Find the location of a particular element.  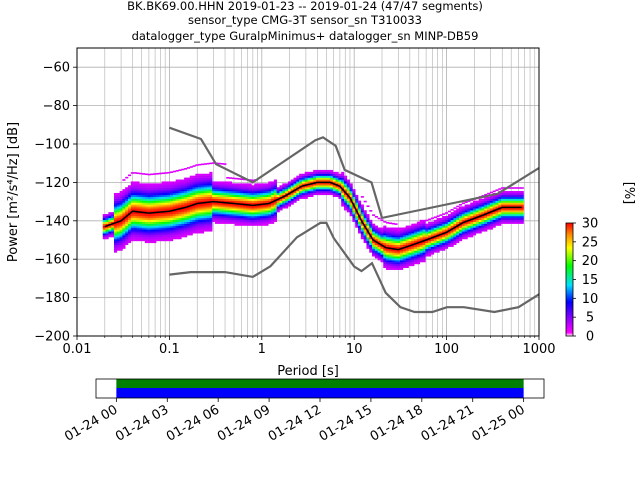

x-tick-label: 1 is located at coordinates (262, 349).